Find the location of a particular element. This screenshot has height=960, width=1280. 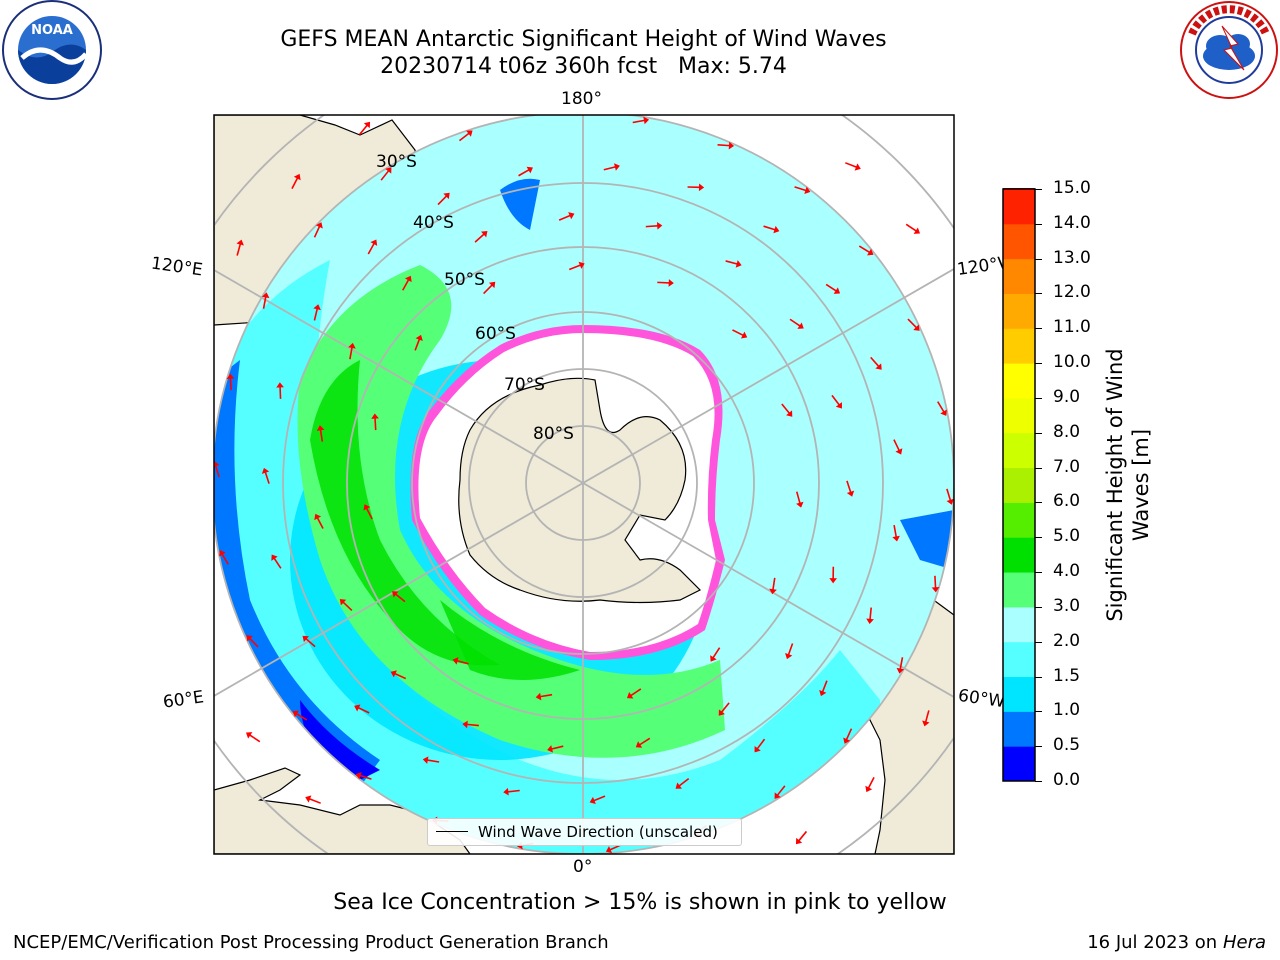

footer-host: Hera is located at coordinates (1244, 942).